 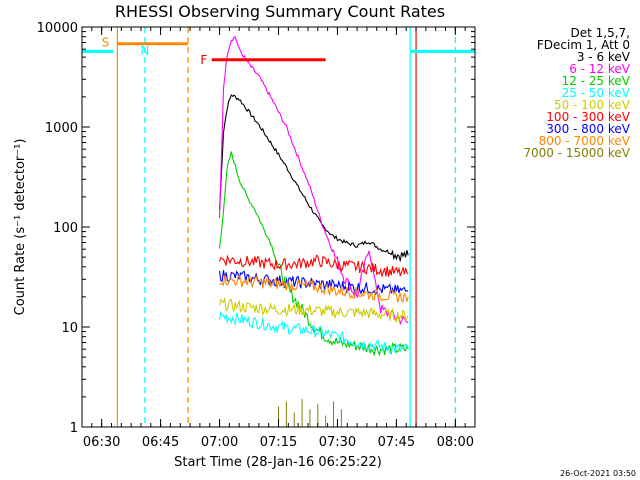 What do you see at coordinates (596, 93) in the screenshot?
I see `legend-item: 25 - 50 keV` at bounding box center [596, 93].